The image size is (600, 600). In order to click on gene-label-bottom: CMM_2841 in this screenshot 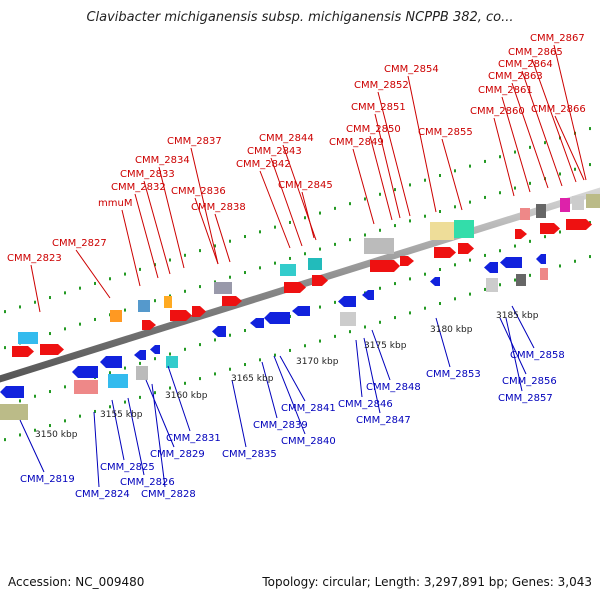, I will do `click(308, 408)`.